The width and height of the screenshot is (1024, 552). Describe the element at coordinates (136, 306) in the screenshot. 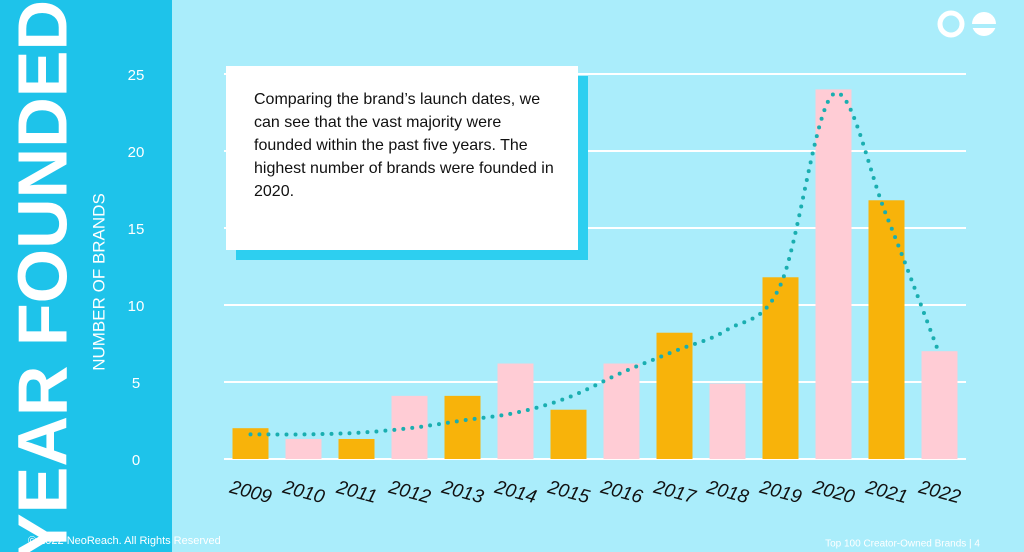

I see `y-tick-label: 10` at that location.